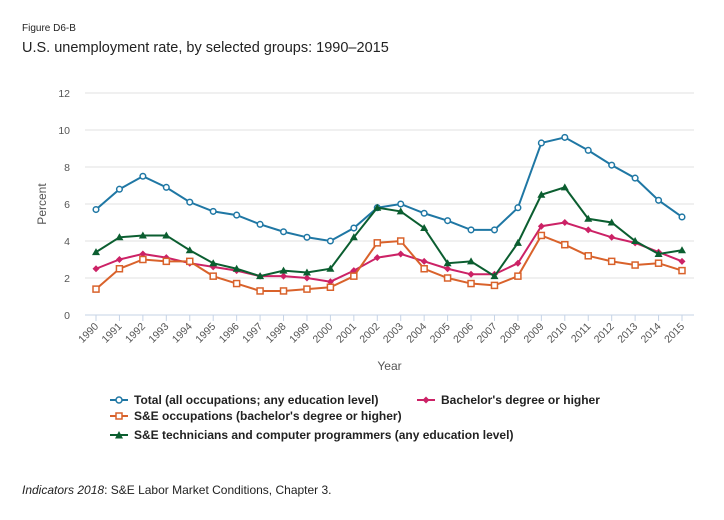  What do you see at coordinates (229, 333) in the screenshot?
I see `x-tick-label: 1996` at bounding box center [229, 333].